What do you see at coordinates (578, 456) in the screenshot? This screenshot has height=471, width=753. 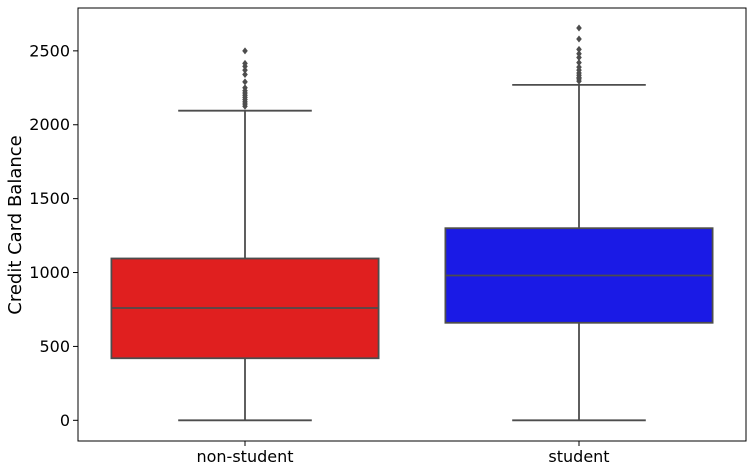 I see `x-tick-label-student: student` at bounding box center [578, 456].